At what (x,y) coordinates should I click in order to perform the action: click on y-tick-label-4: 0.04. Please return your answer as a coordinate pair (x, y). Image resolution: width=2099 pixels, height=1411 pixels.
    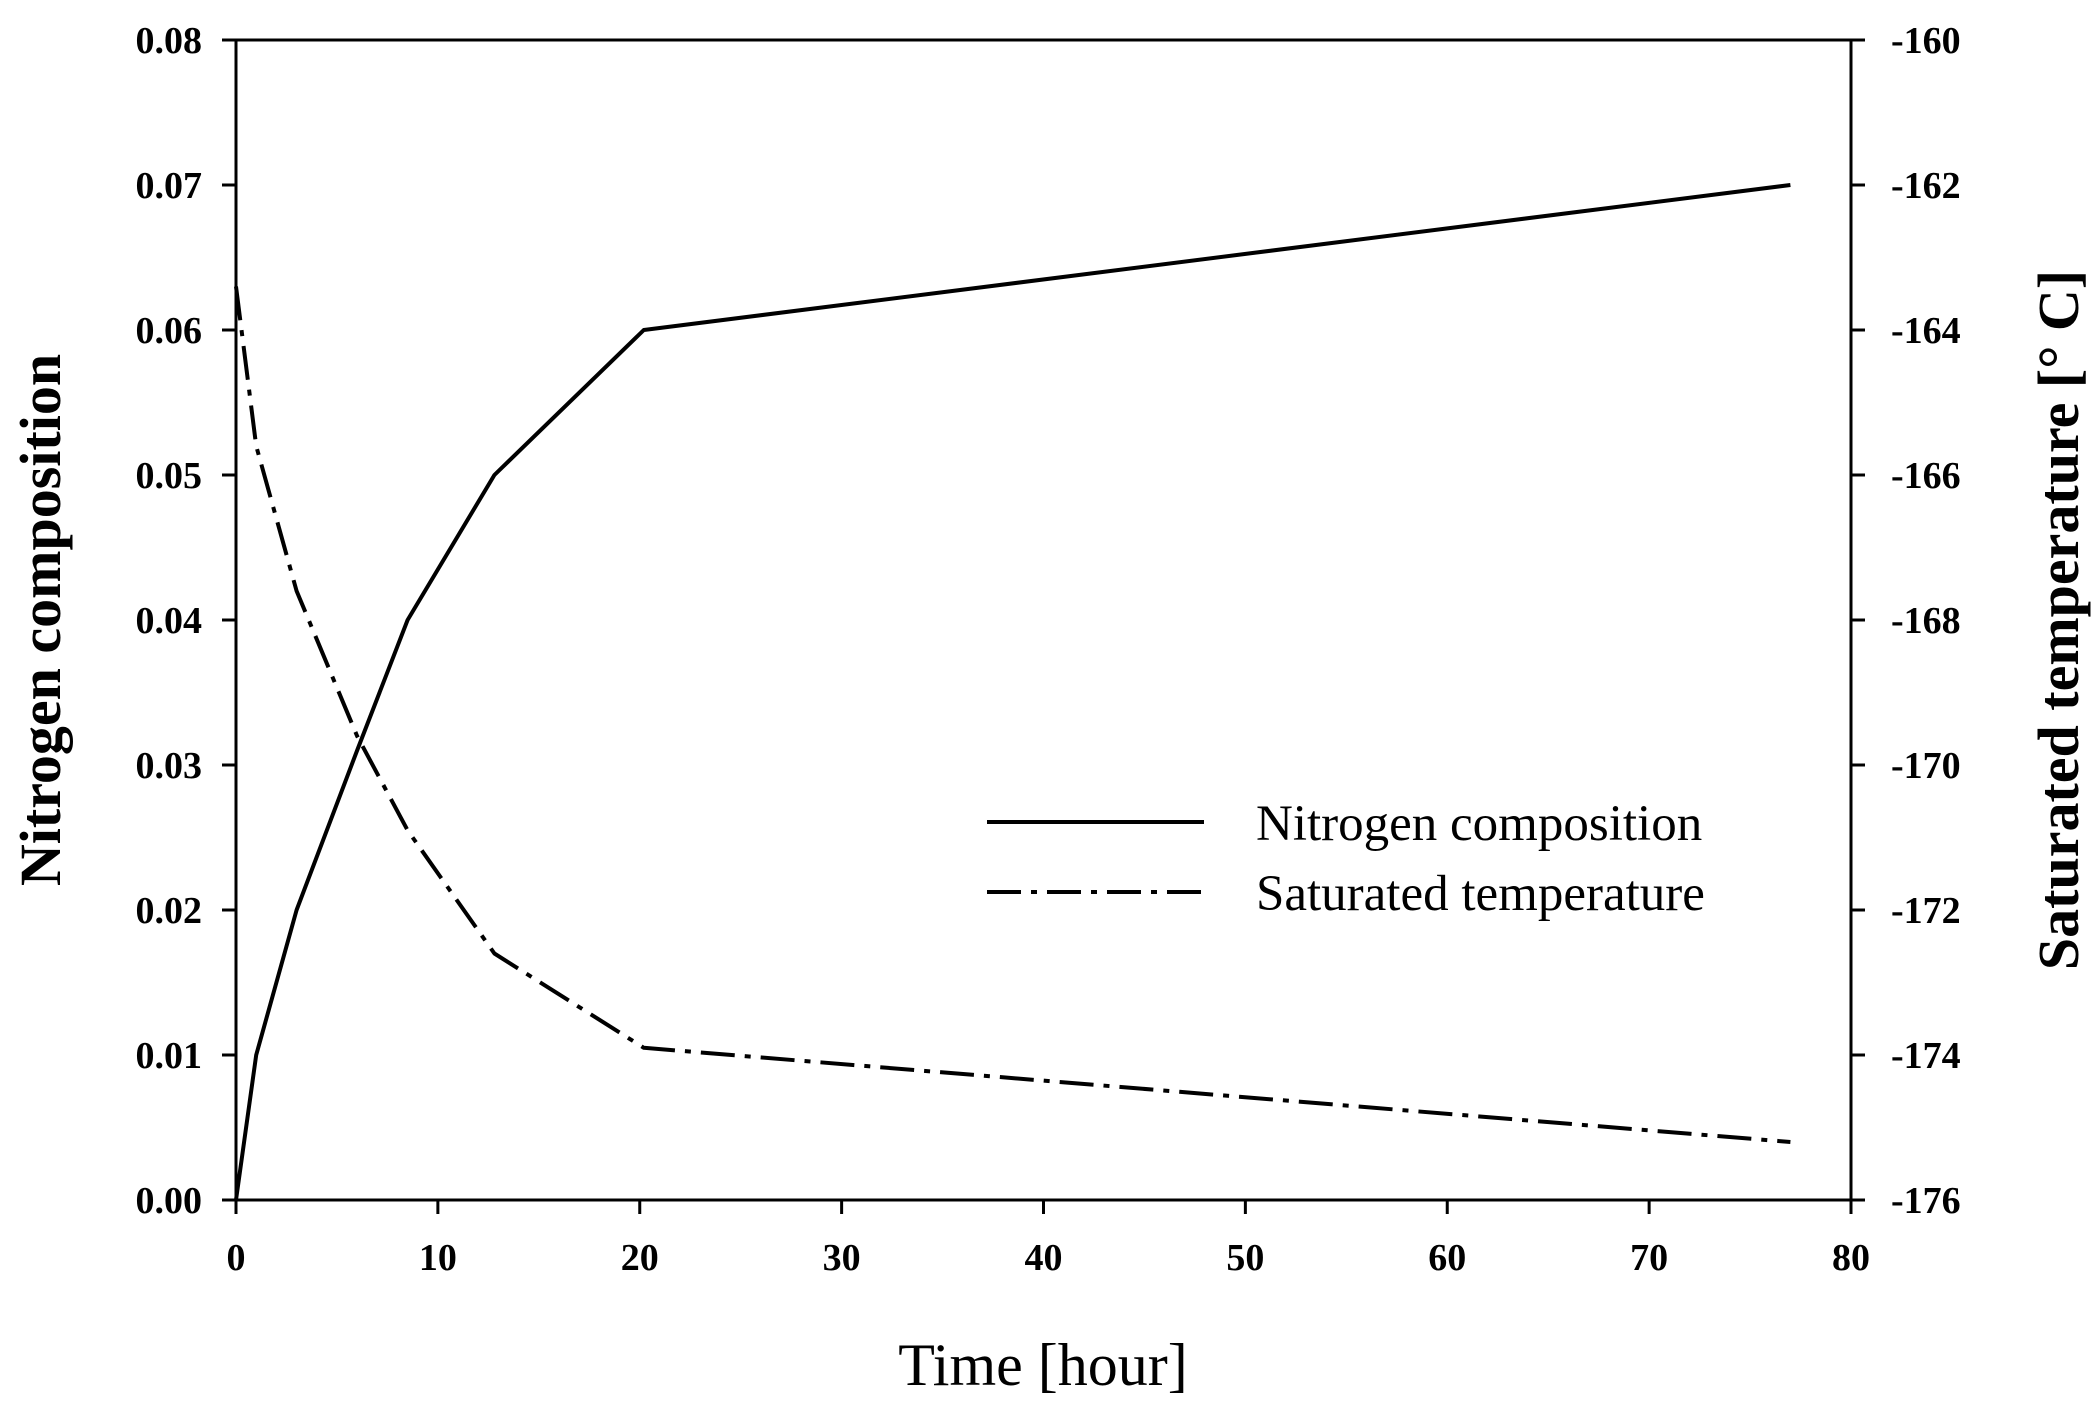
    Looking at the image, I should click on (169, 621).